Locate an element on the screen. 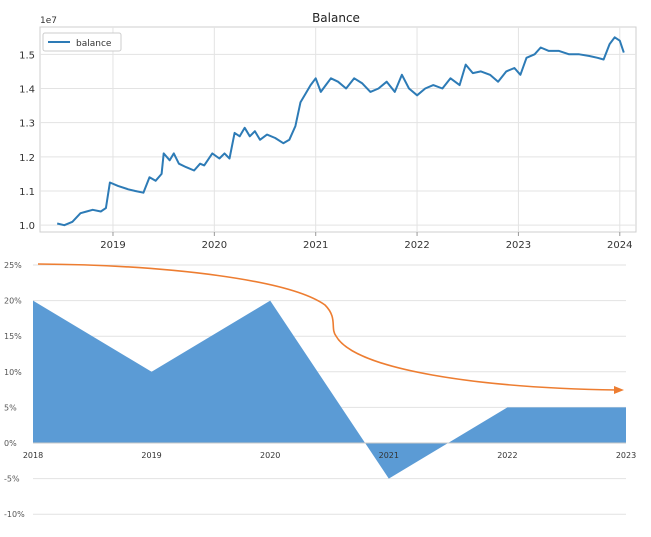 This screenshot has width=651, height=537. y-tick-label: 10% is located at coordinates (13, 372).